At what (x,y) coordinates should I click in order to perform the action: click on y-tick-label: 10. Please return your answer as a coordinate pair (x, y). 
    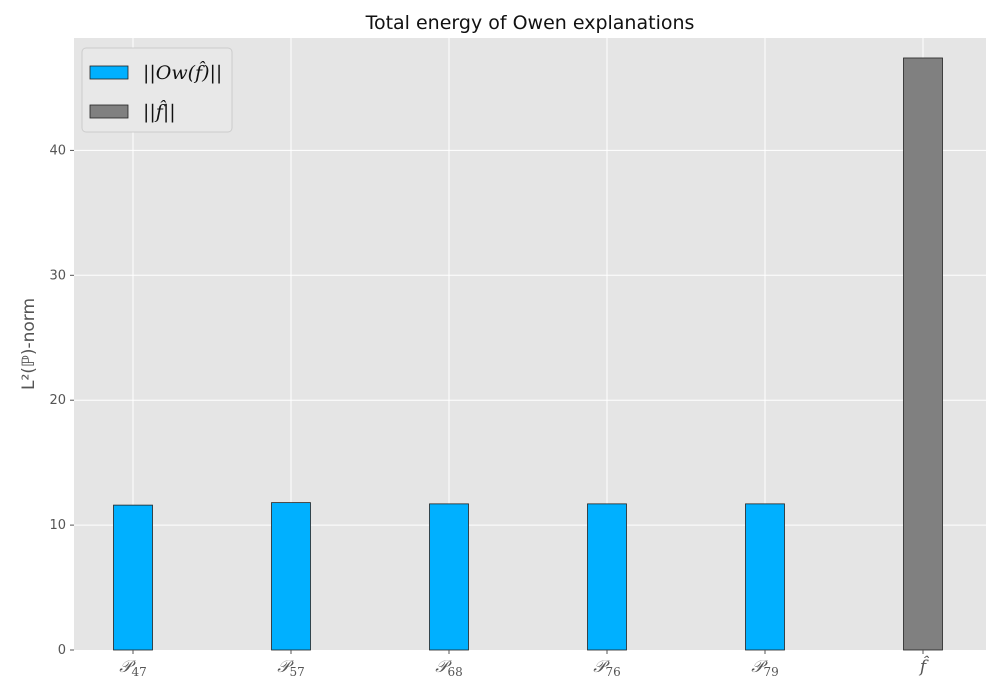
    Looking at the image, I should click on (57, 525).